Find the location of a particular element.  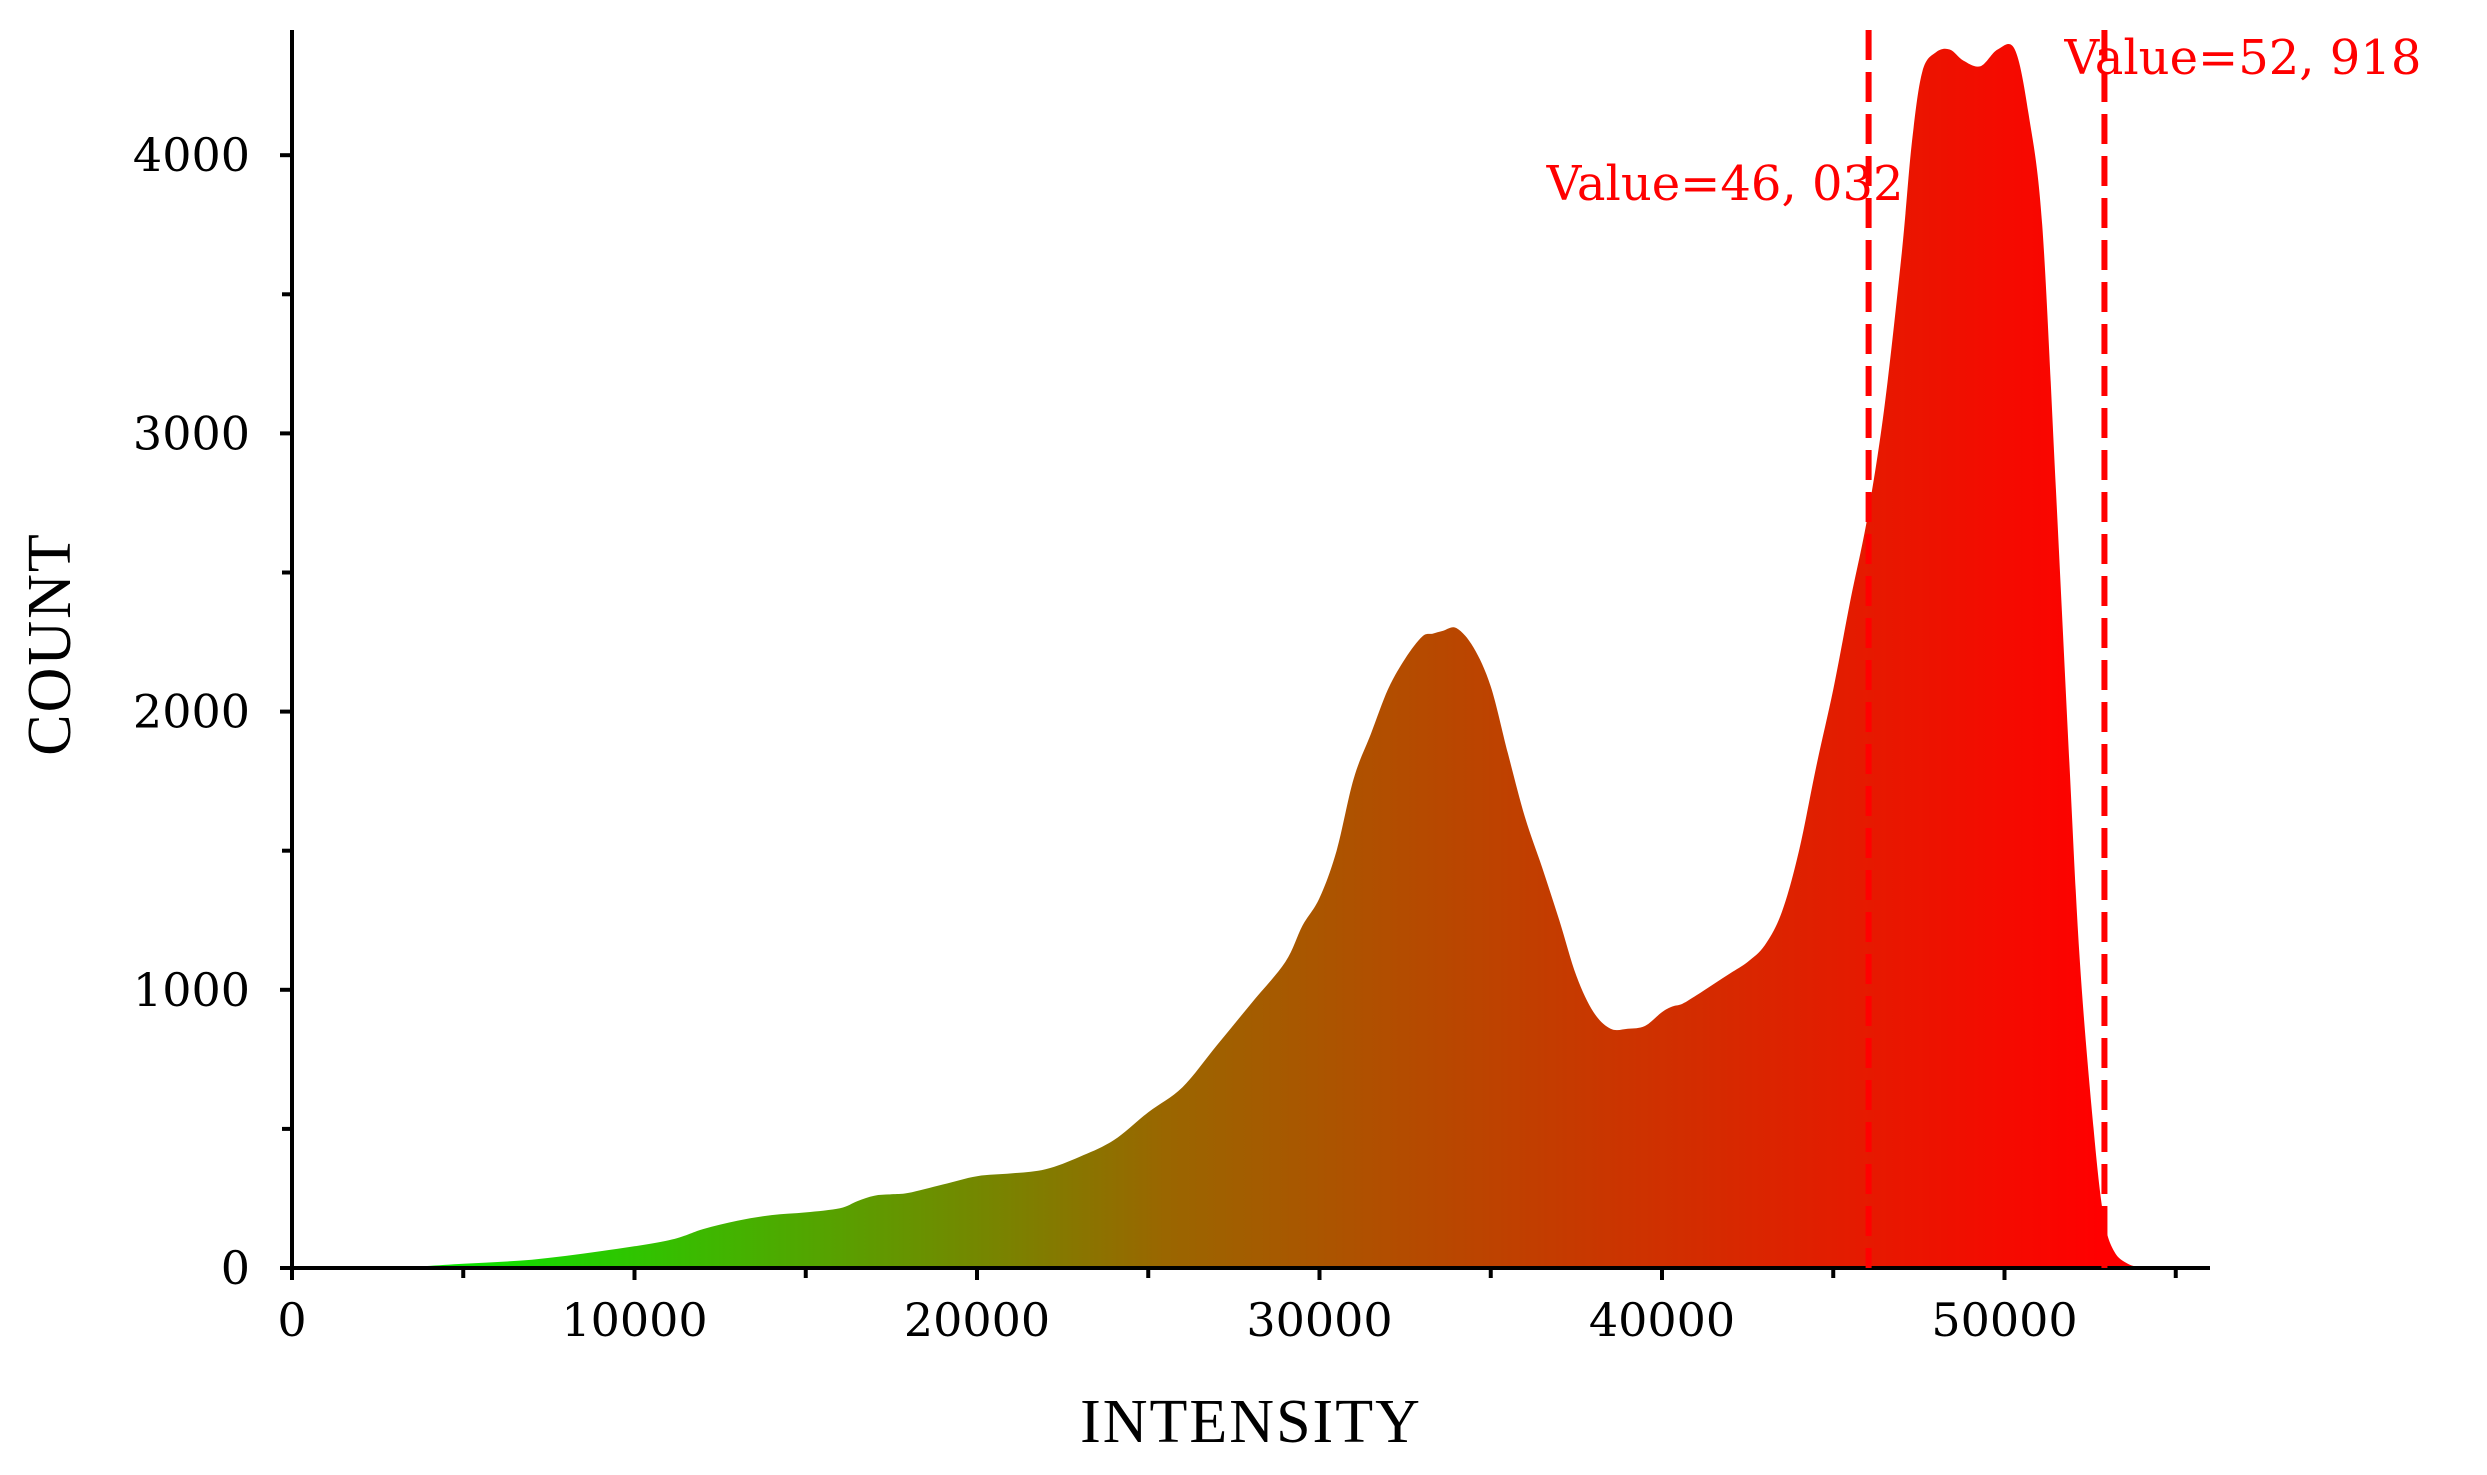

y-tick-label: 0 is located at coordinates (235, 1268).